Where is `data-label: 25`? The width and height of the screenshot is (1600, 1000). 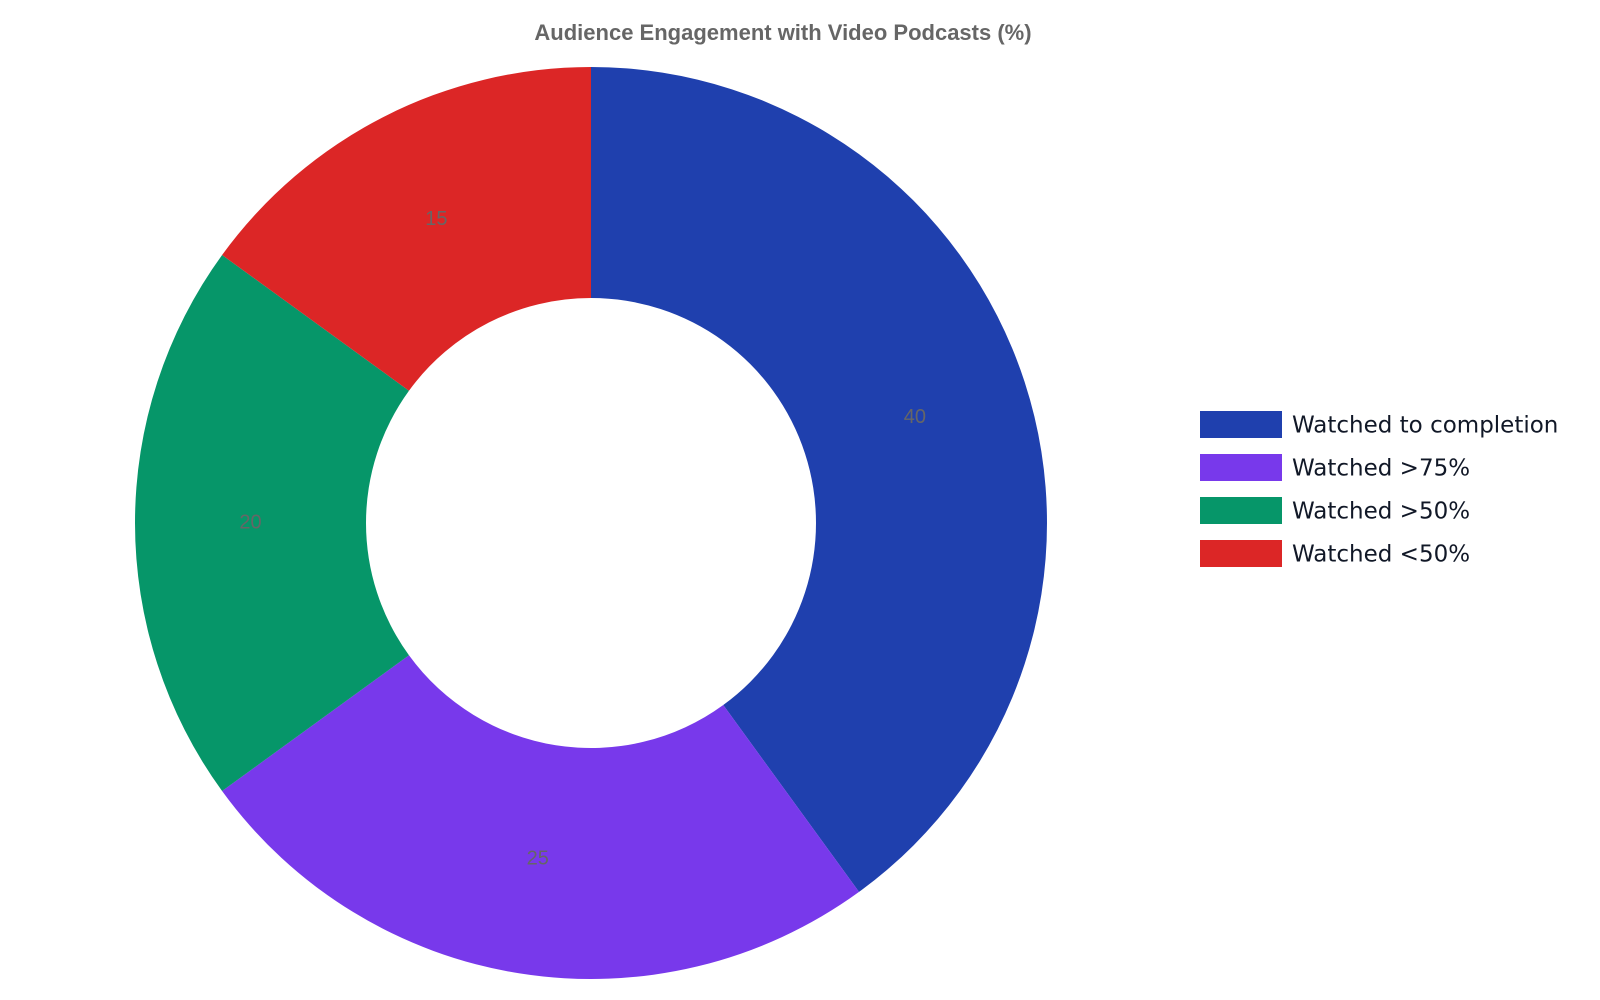
data-label: 25 is located at coordinates (538, 859).